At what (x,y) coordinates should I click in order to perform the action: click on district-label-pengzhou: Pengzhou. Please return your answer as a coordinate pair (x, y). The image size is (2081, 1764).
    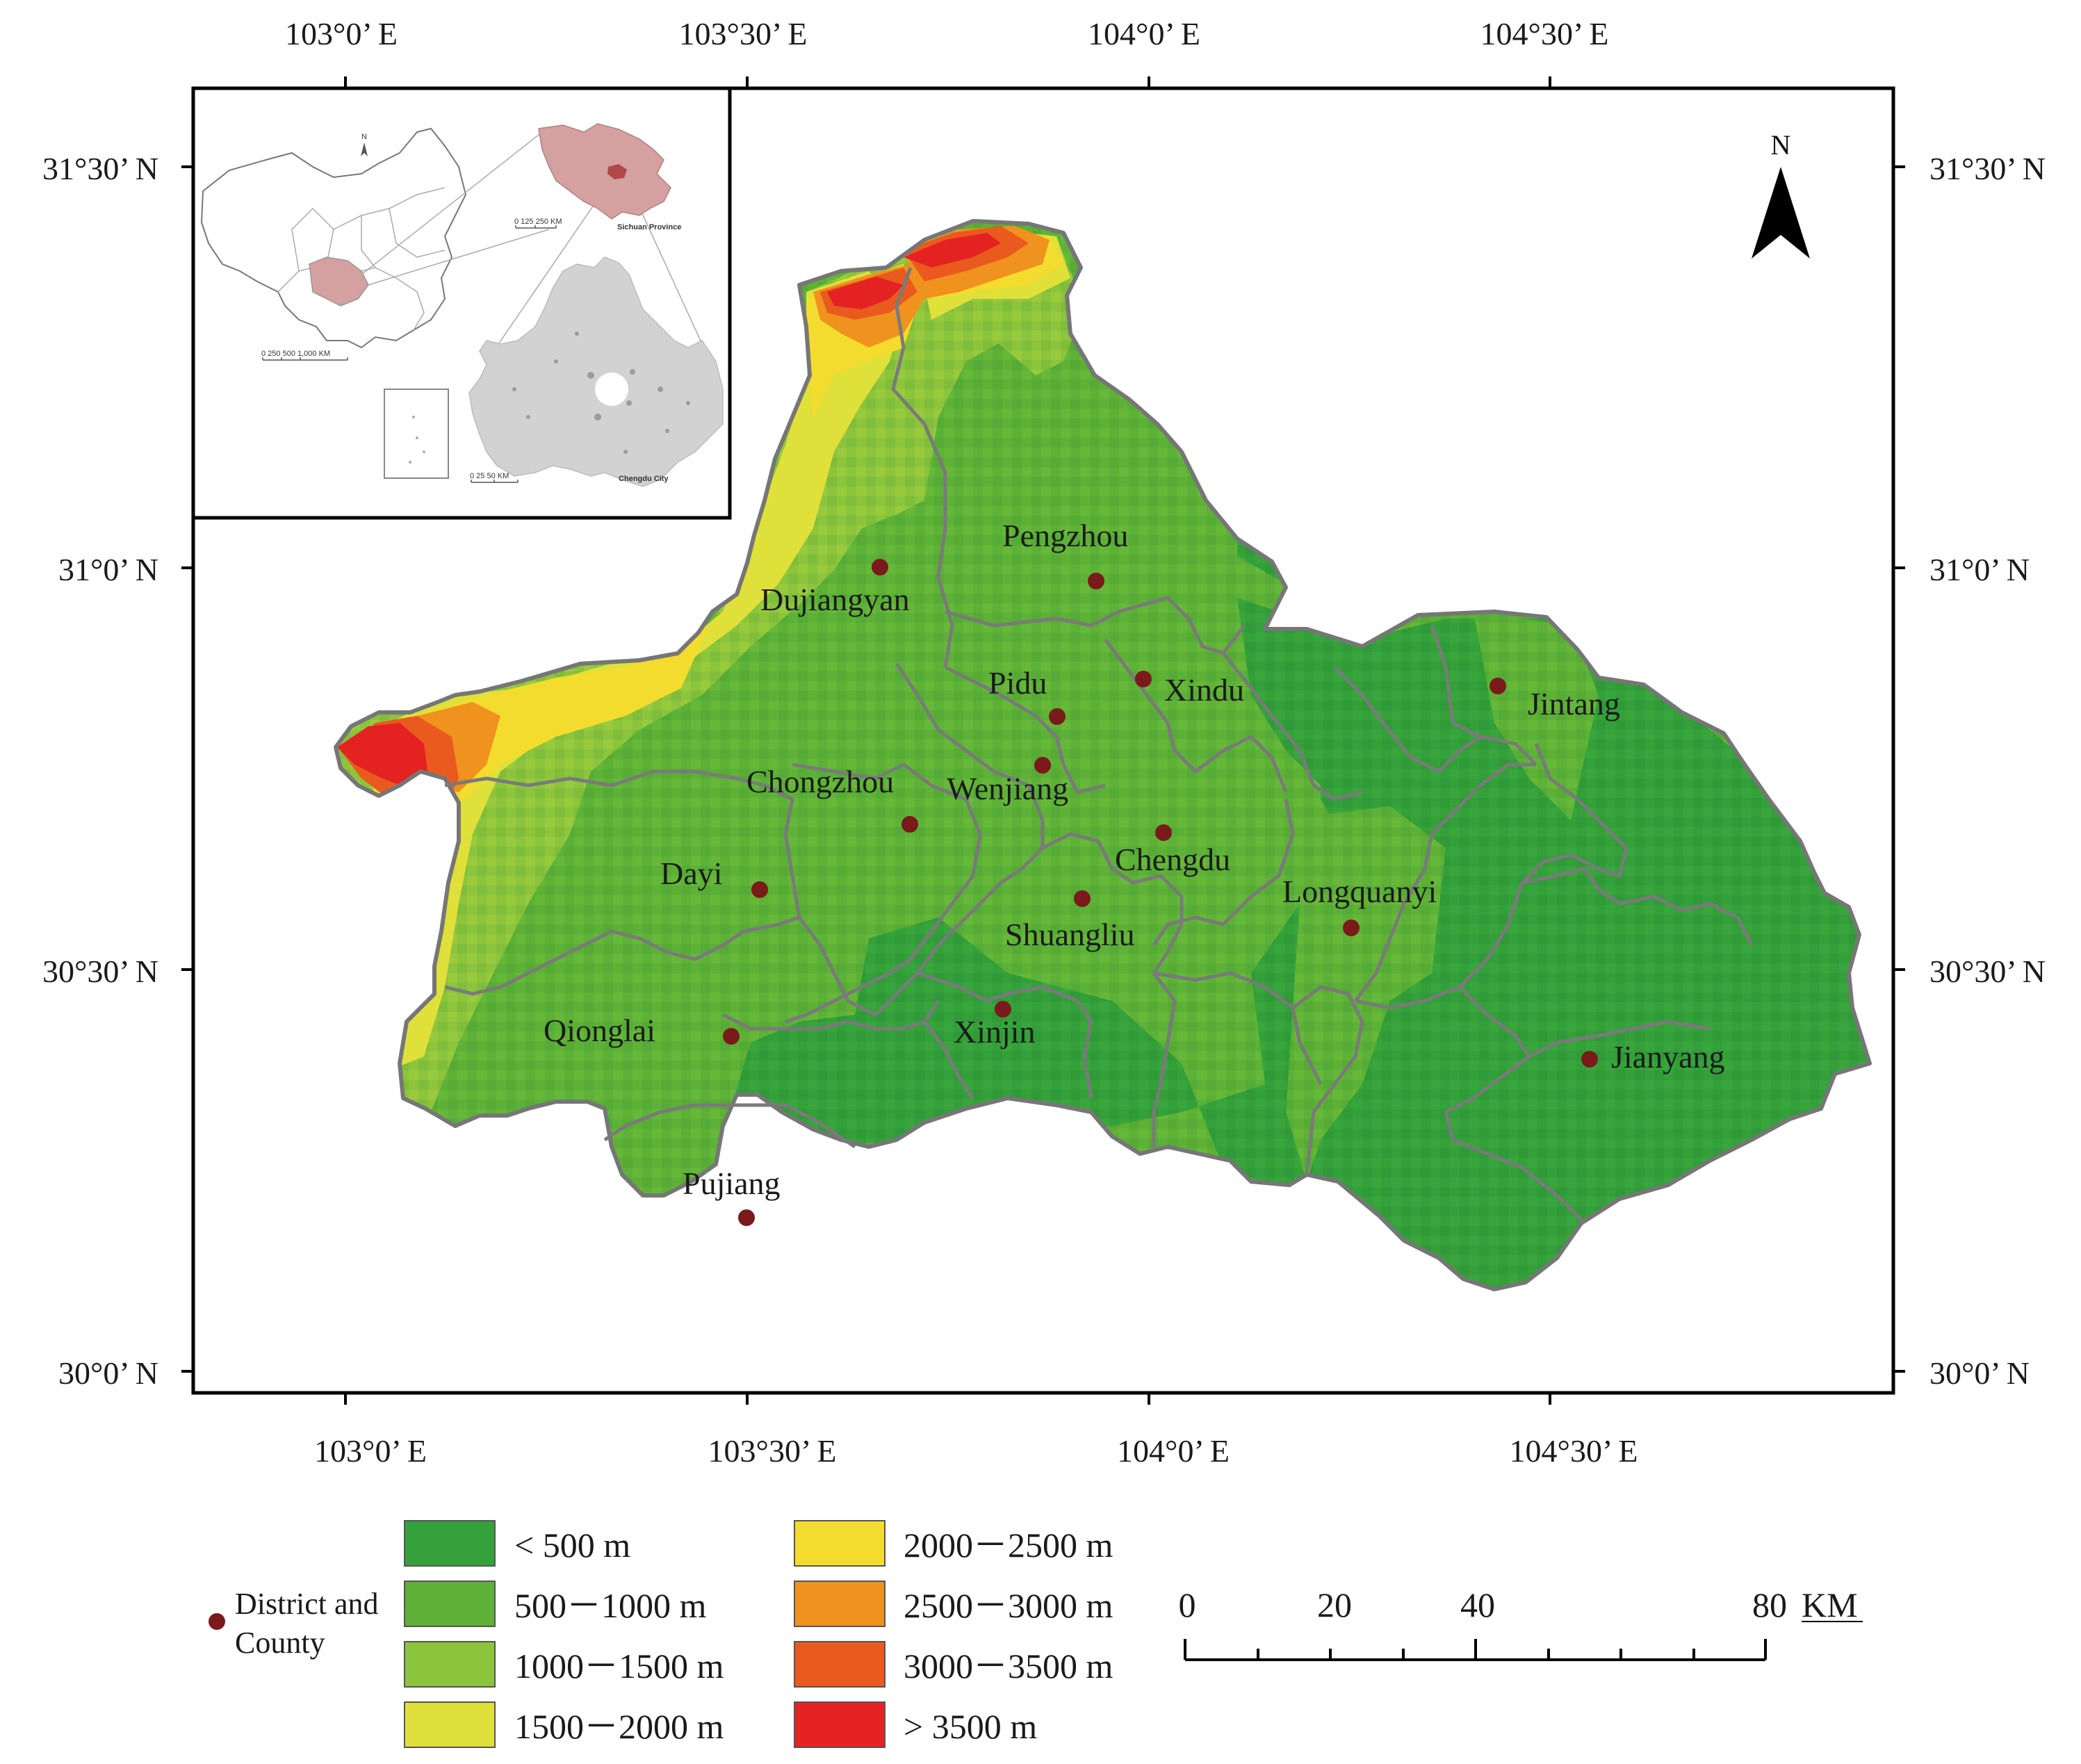
    Looking at the image, I should click on (1065, 535).